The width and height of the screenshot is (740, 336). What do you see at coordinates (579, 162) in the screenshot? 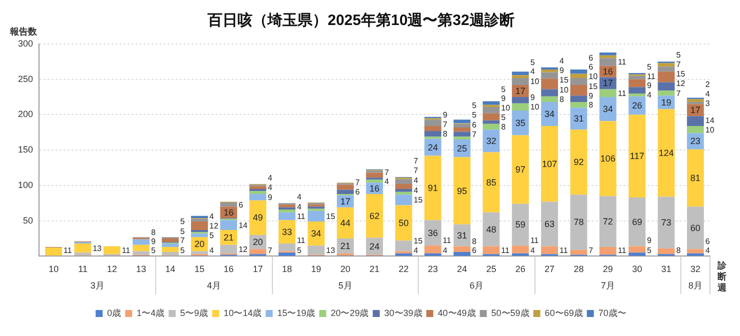
I see `data-label: 92` at bounding box center [579, 162].